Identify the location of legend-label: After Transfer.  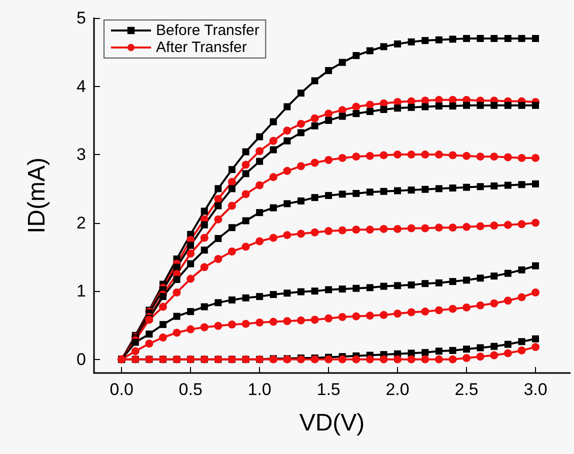
(201, 47).